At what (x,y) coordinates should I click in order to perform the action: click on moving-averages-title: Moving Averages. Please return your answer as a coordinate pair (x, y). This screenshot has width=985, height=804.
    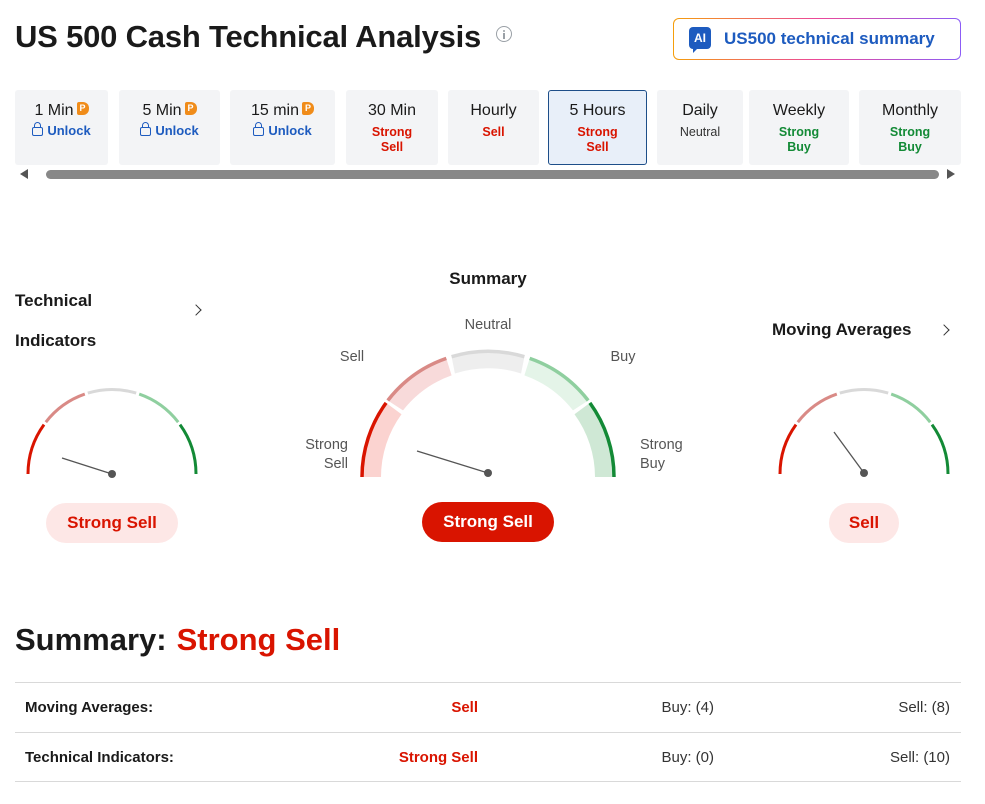
    Looking at the image, I should click on (842, 329).